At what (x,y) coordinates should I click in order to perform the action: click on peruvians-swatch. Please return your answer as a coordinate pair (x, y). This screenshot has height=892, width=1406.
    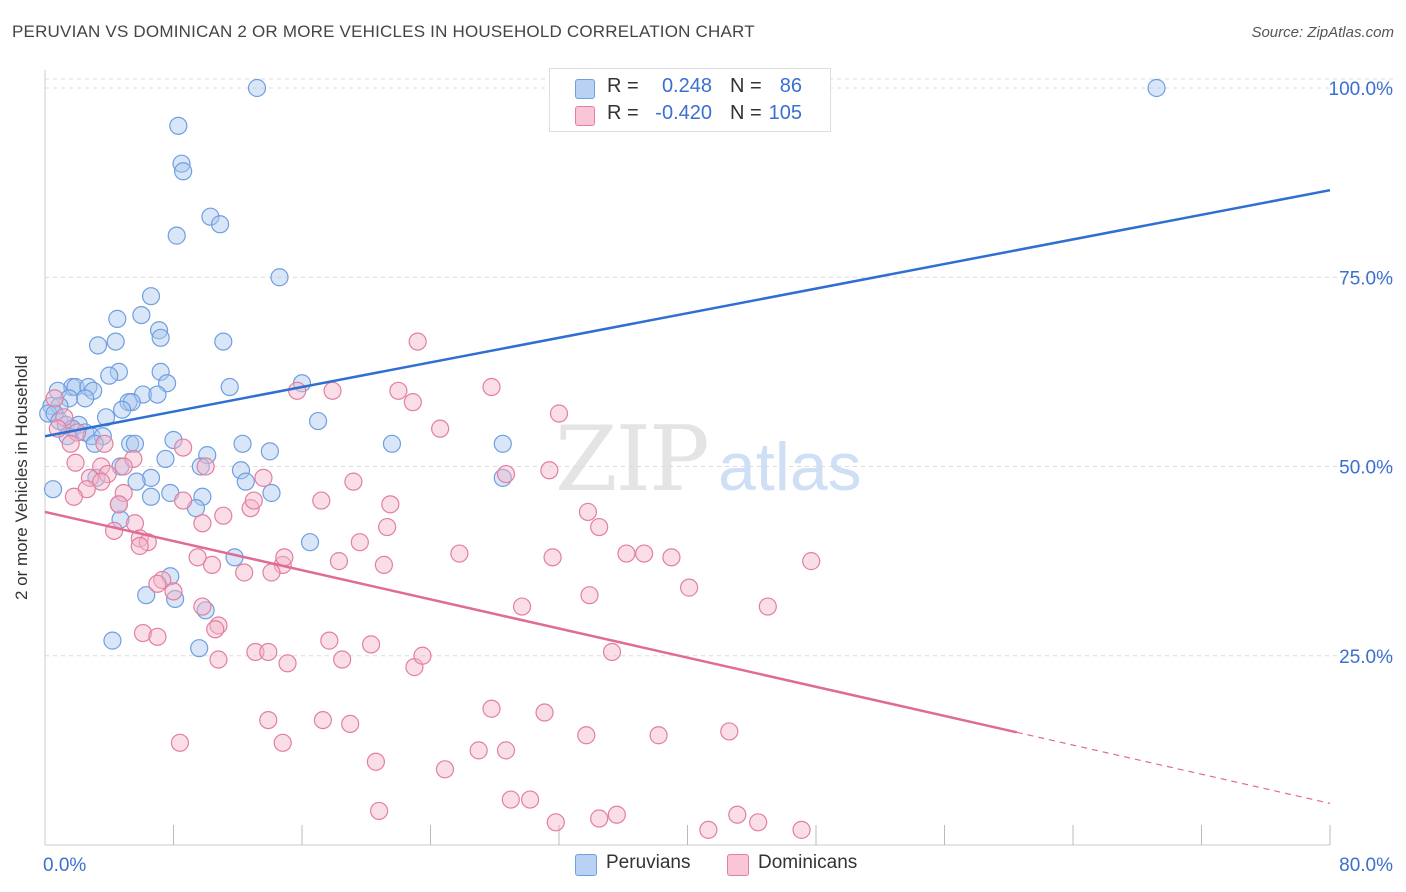
    Looking at the image, I should click on (585, 89).